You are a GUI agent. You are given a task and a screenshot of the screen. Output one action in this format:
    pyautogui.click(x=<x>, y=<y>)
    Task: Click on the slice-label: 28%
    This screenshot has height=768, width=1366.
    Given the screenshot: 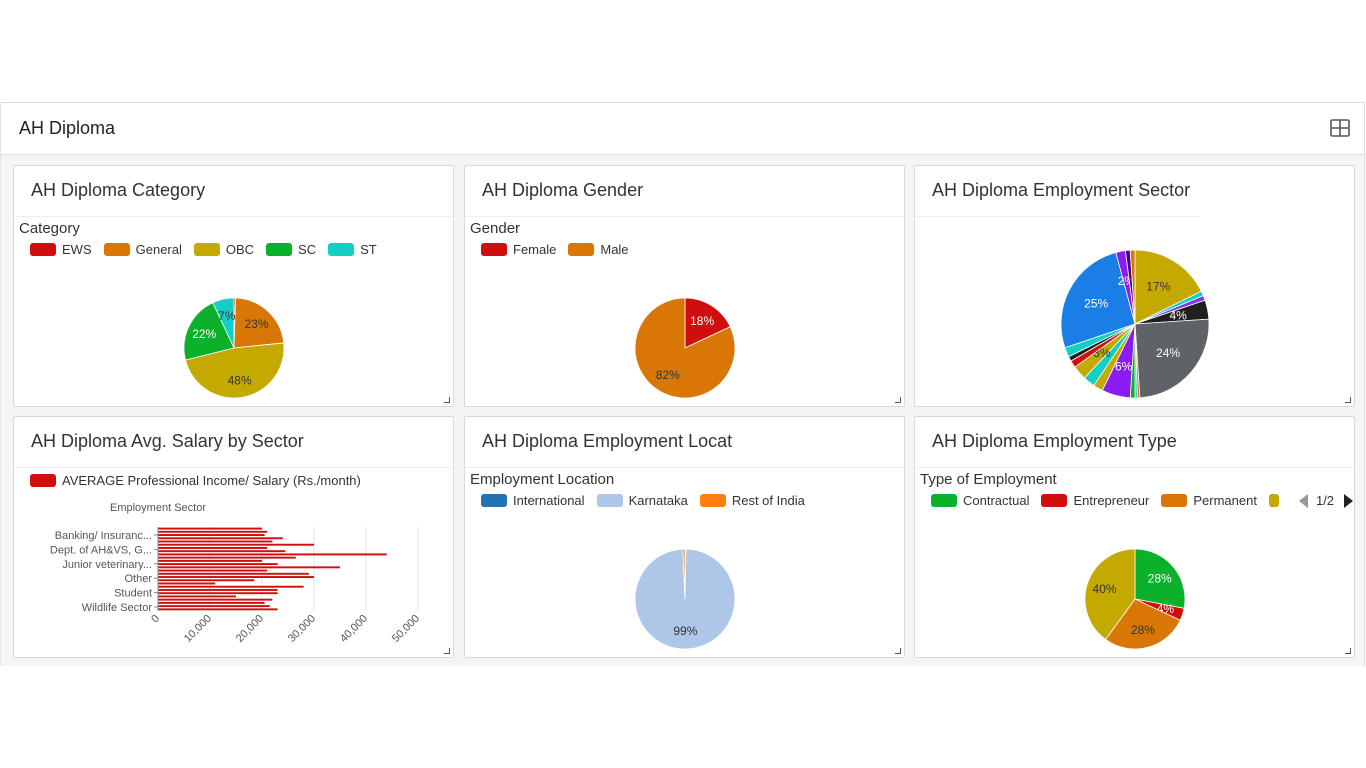 What is the action you would take?
    pyautogui.click(x=1160, y=579)
    